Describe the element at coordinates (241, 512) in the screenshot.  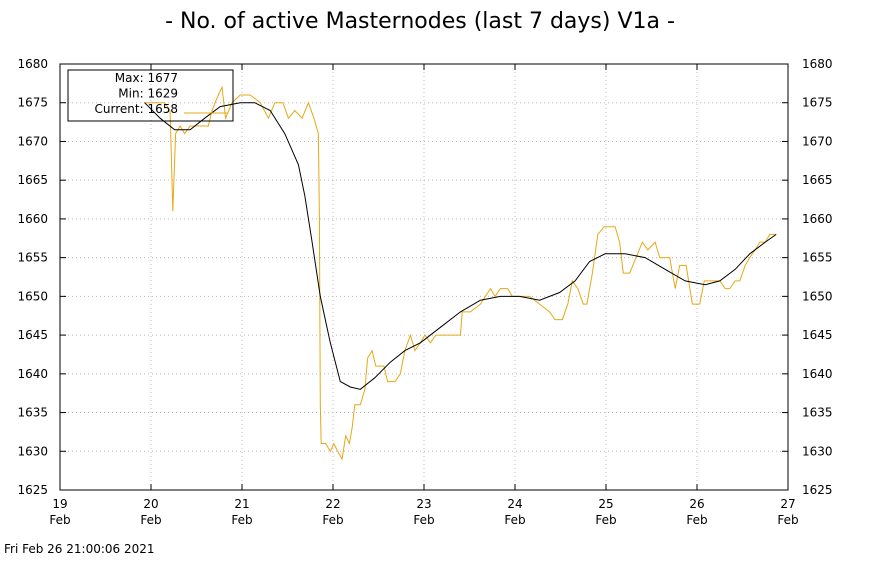
I see `x-tick-label: 21 Feb` at that location.